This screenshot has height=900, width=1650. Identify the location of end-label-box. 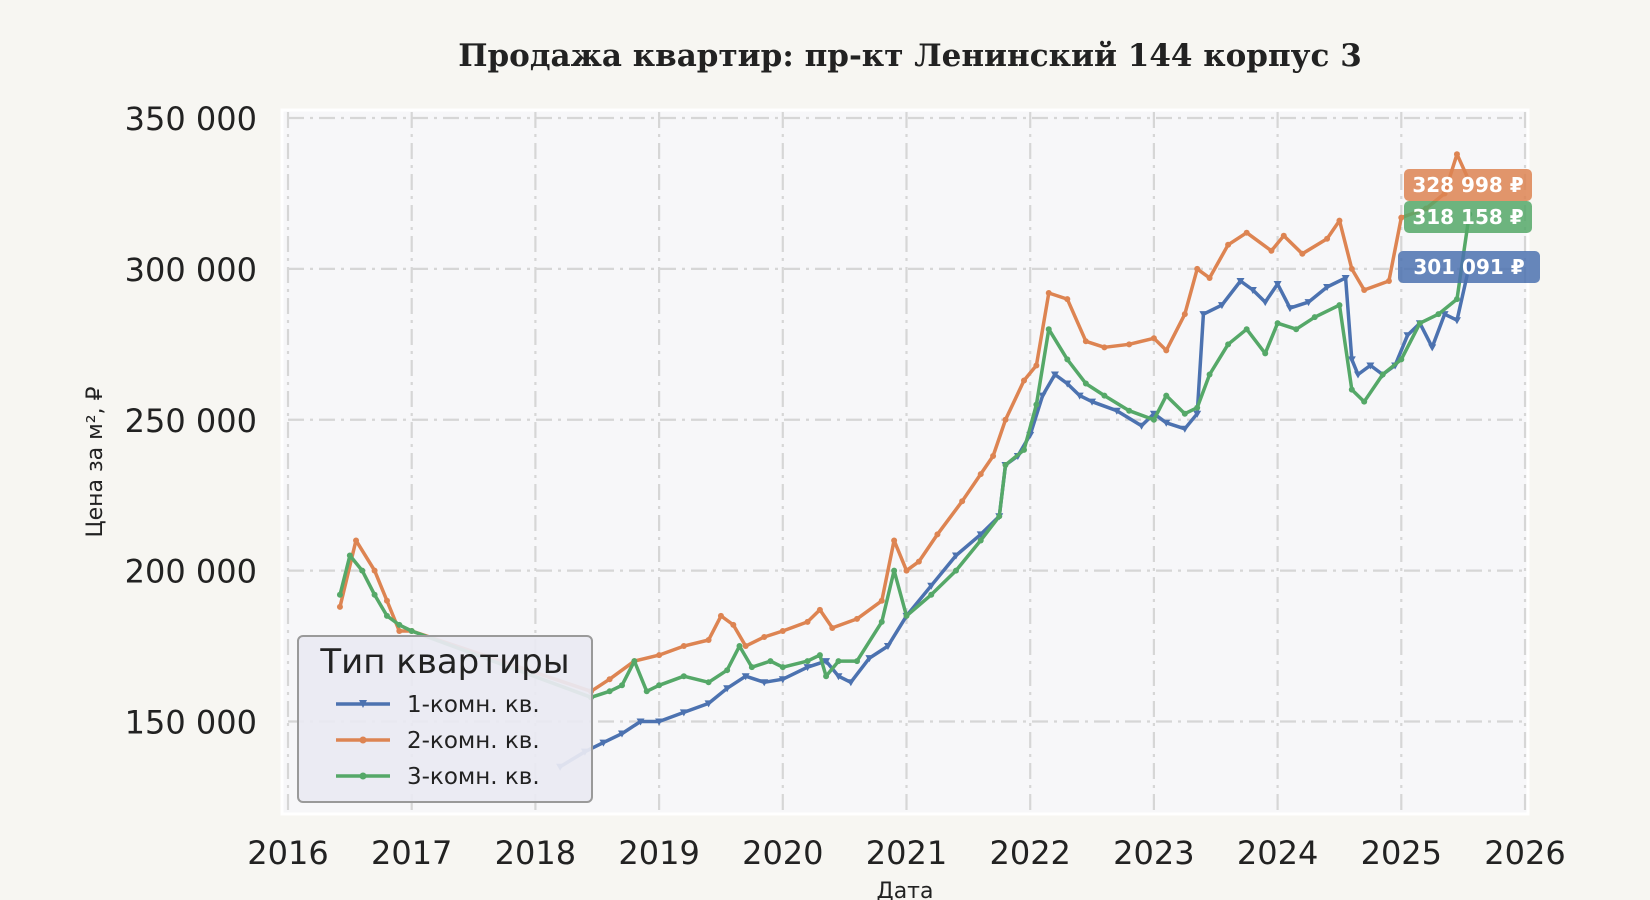
(1468, 217).